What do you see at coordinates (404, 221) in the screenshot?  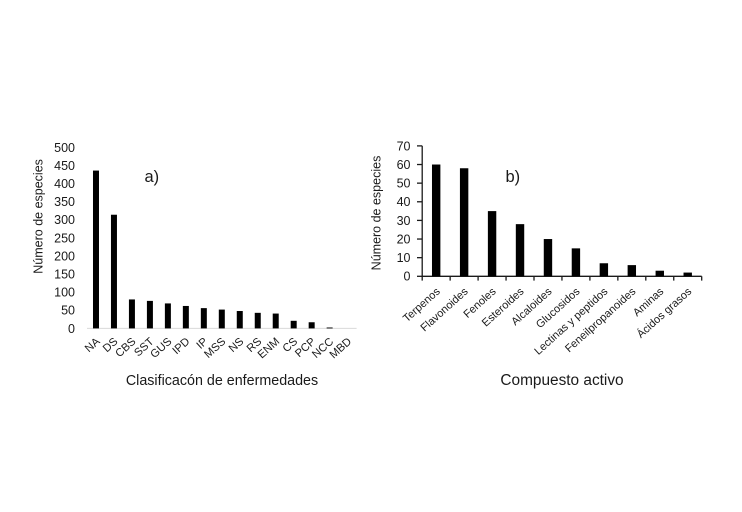 I see `svg-text: 30` at bounding box center [404, 221].